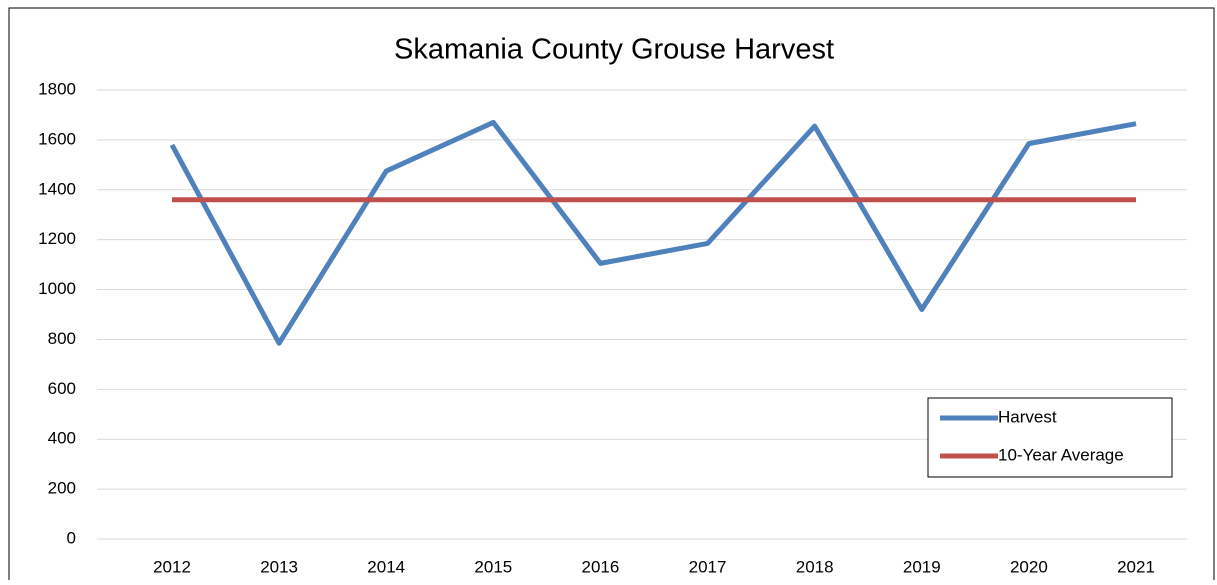  I want to click on x-tick-label: 2021, so click(1136, 566).